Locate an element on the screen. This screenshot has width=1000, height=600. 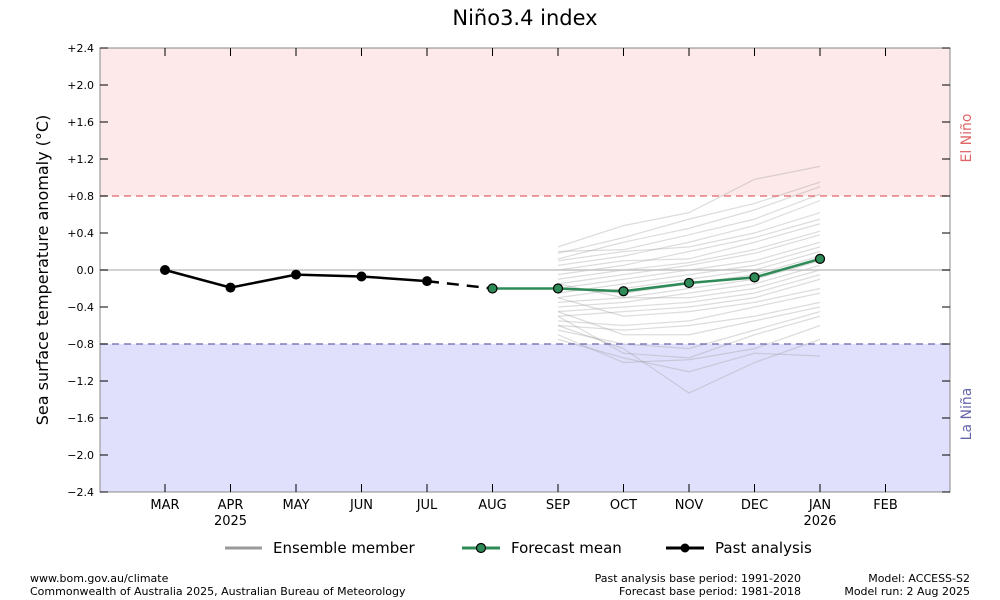
x-tick-label: NOV is located at coordinates (689, 505).